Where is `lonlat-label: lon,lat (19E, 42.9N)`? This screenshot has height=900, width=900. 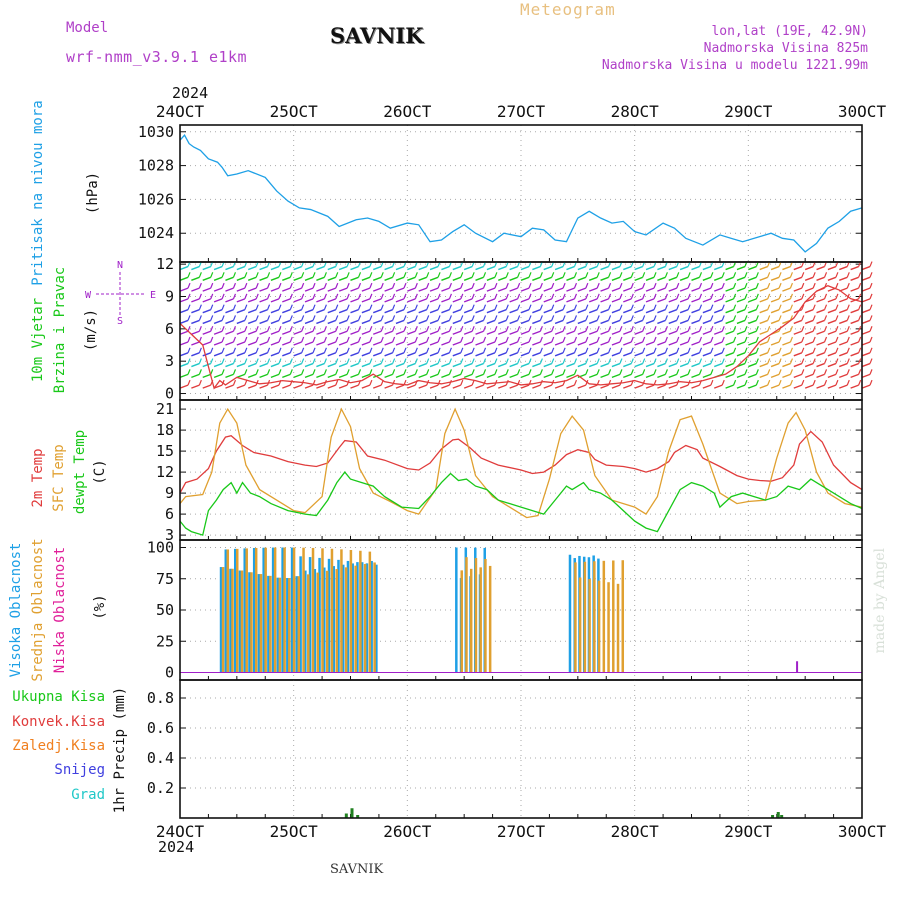
lonlat-label: lon,lat (19E, 42.9N) is located at coordinates (789, 31).